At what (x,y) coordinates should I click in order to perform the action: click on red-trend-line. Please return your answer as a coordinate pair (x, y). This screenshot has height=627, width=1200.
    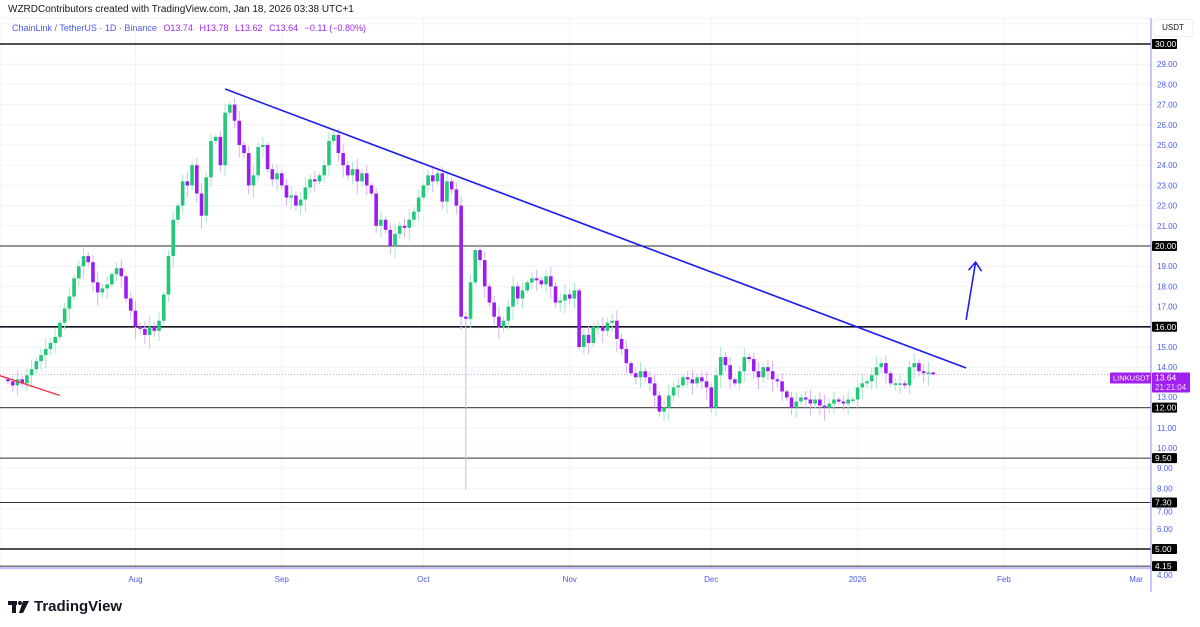
    Looking at the image, I should click on (30, 386).